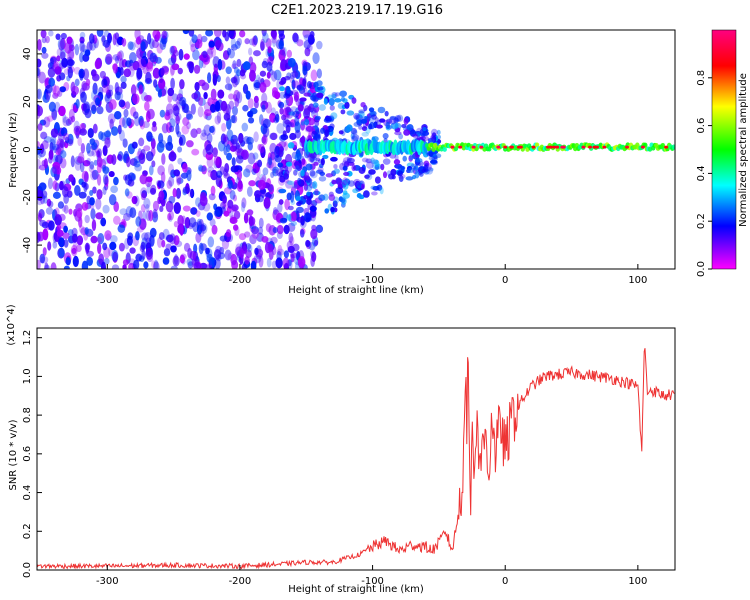  What do you see at coordinates (701, 78) in the screenshot?
I see `colorbar-tick-label: 0.8` at bounding box center [701, 78].